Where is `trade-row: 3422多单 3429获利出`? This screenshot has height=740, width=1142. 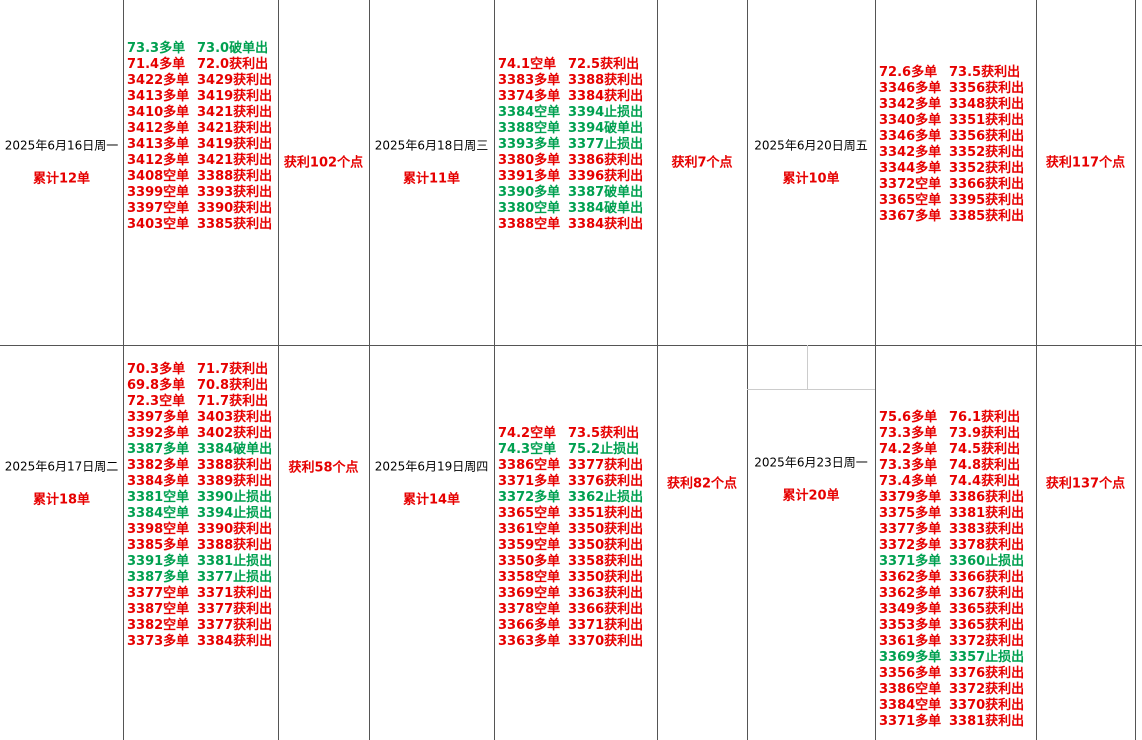 trade-row: 3422多单 3429获利出 is located at coordinates (202, 81).